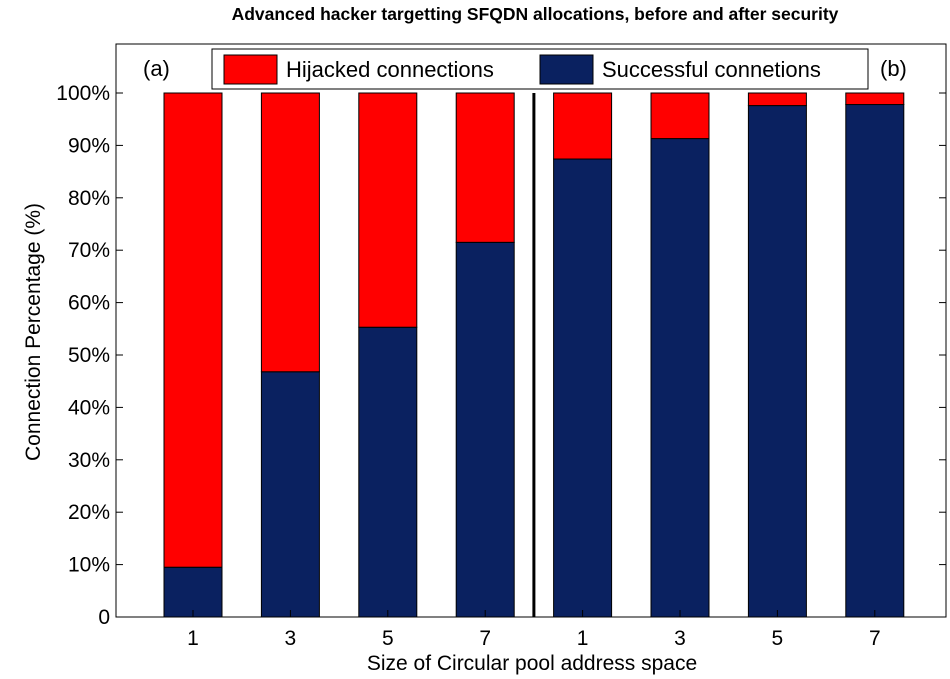  Describe the element at coordinates (89, 250) in the screenshot. I see `y-tick-label: 70%` at that location.